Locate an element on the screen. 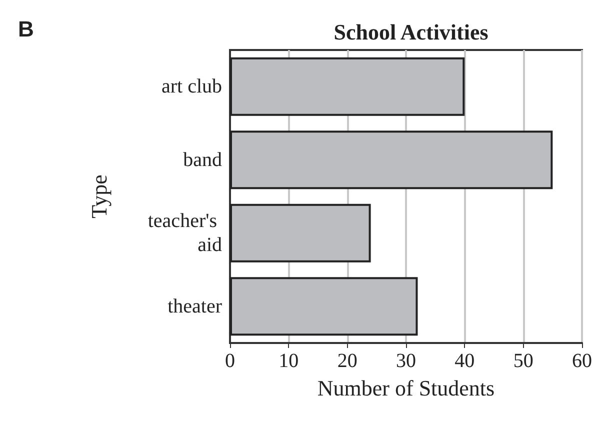  x-tick-label: 0 is located at coordinates (230, 361).